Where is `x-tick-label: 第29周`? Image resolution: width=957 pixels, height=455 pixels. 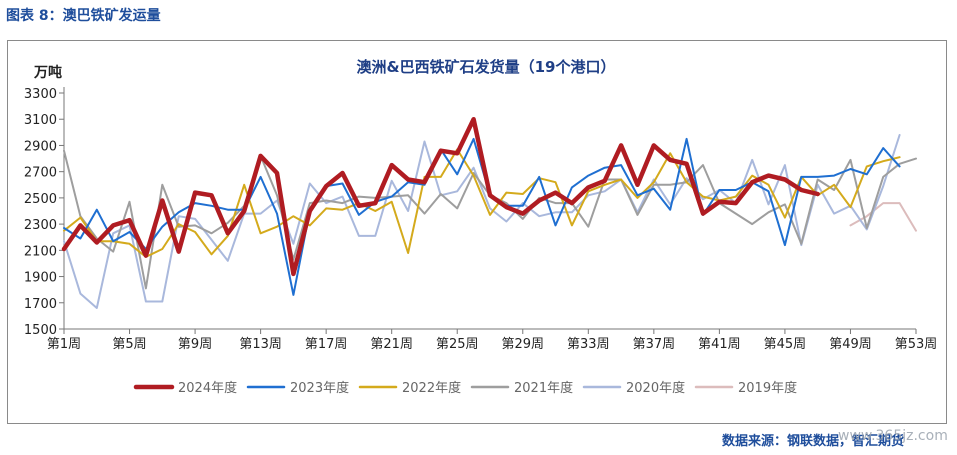
x-tick-label: 第29周 is located at coordinates (522, 344).